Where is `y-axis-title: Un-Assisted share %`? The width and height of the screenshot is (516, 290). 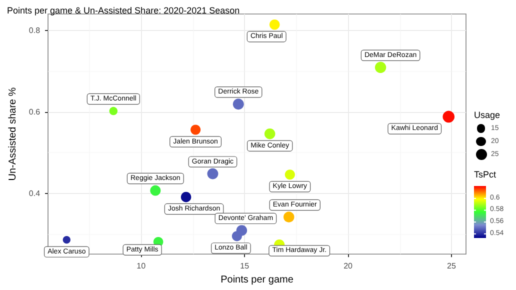
y-axis-title: Un-Assisted share % is located at coordinates (13, 134).